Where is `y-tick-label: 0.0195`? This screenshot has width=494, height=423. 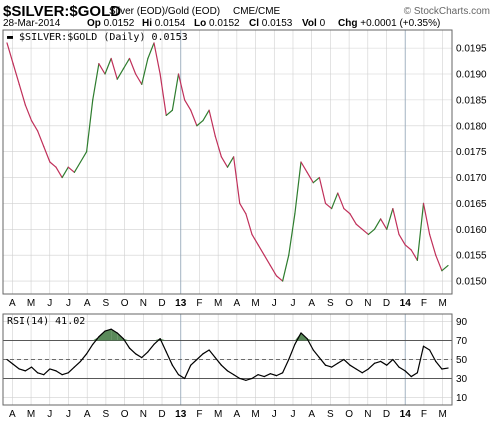
y-tick-label: 0.0195 is located at coordinates (471, 49).